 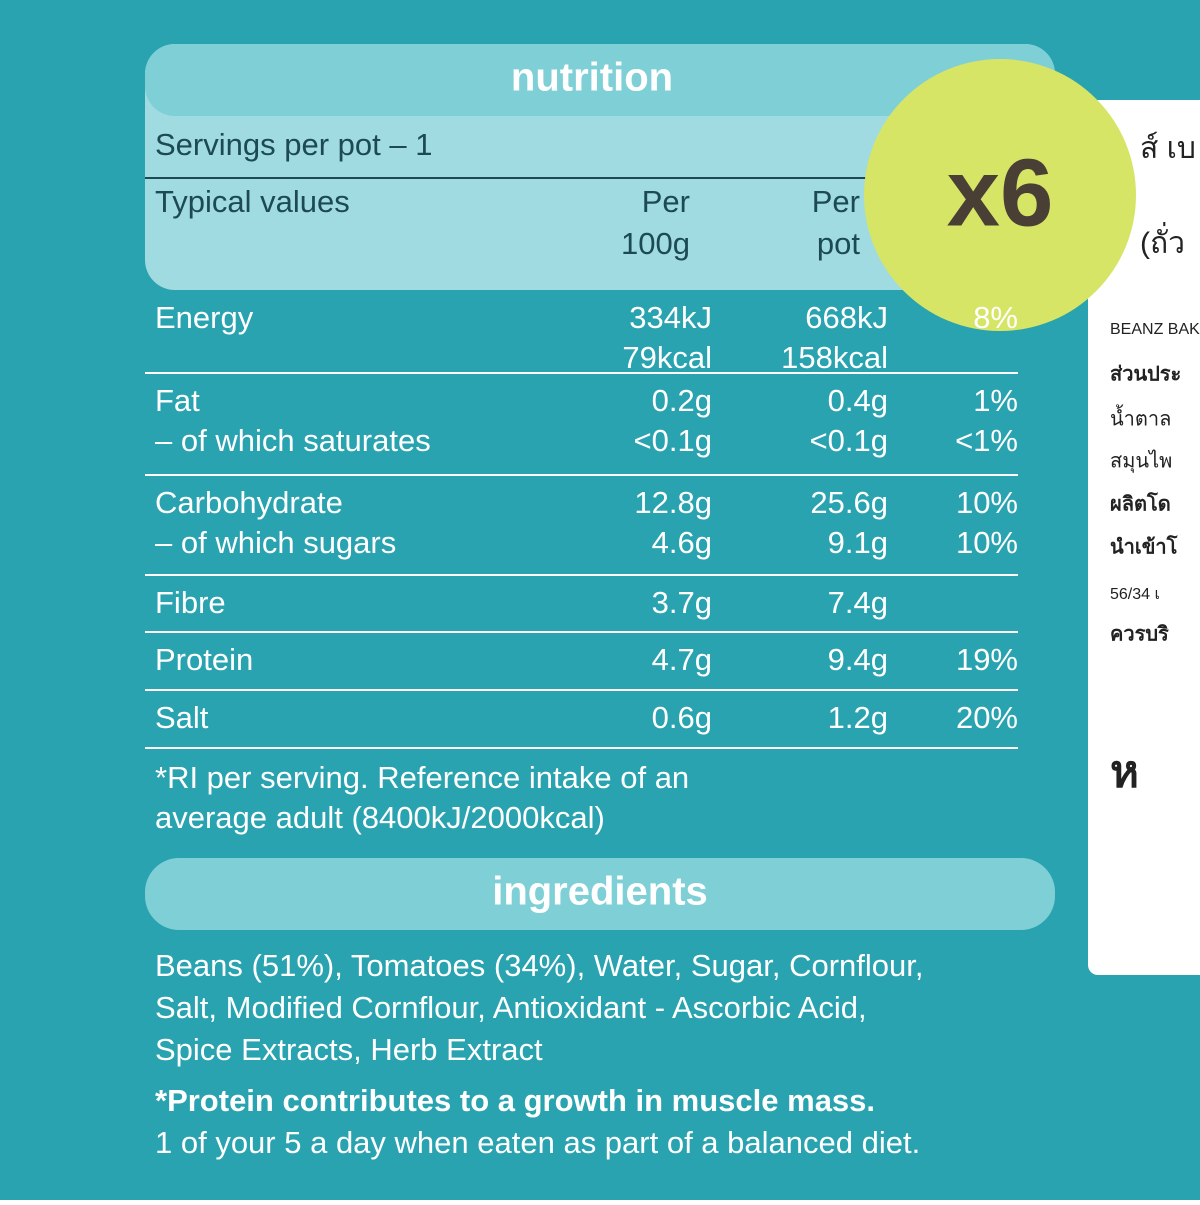 What do you see at coordinates (1140, 417) in the screenshot?
I see `sticker-text: น้ำตาล` at bounding box center [1140, 417].